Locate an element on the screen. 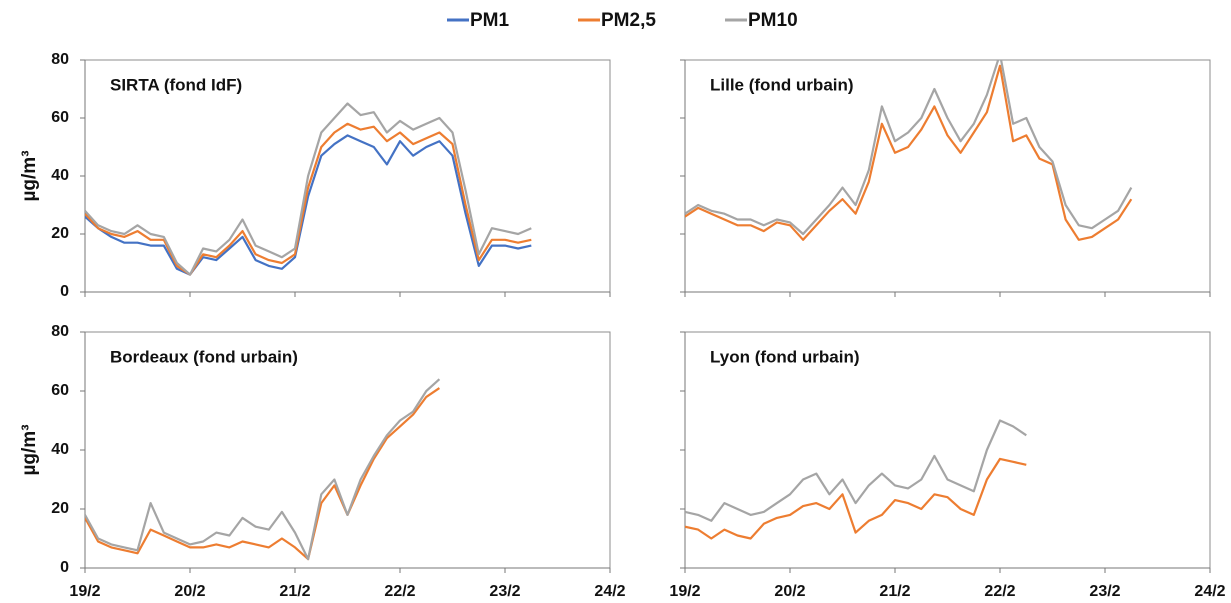  panel-title: SIRTA (fond IdF) is located at coordinates (176, 84).